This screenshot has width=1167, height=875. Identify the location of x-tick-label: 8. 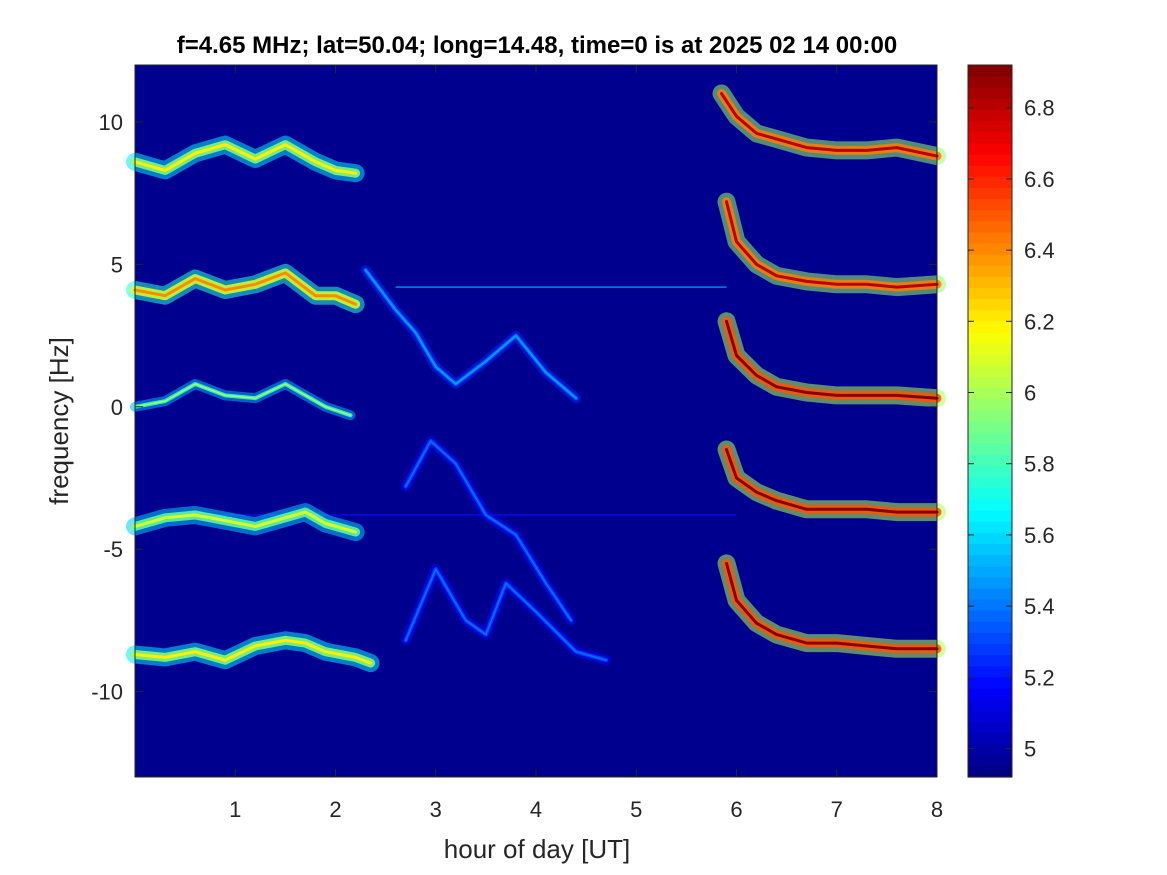
(937, 809).